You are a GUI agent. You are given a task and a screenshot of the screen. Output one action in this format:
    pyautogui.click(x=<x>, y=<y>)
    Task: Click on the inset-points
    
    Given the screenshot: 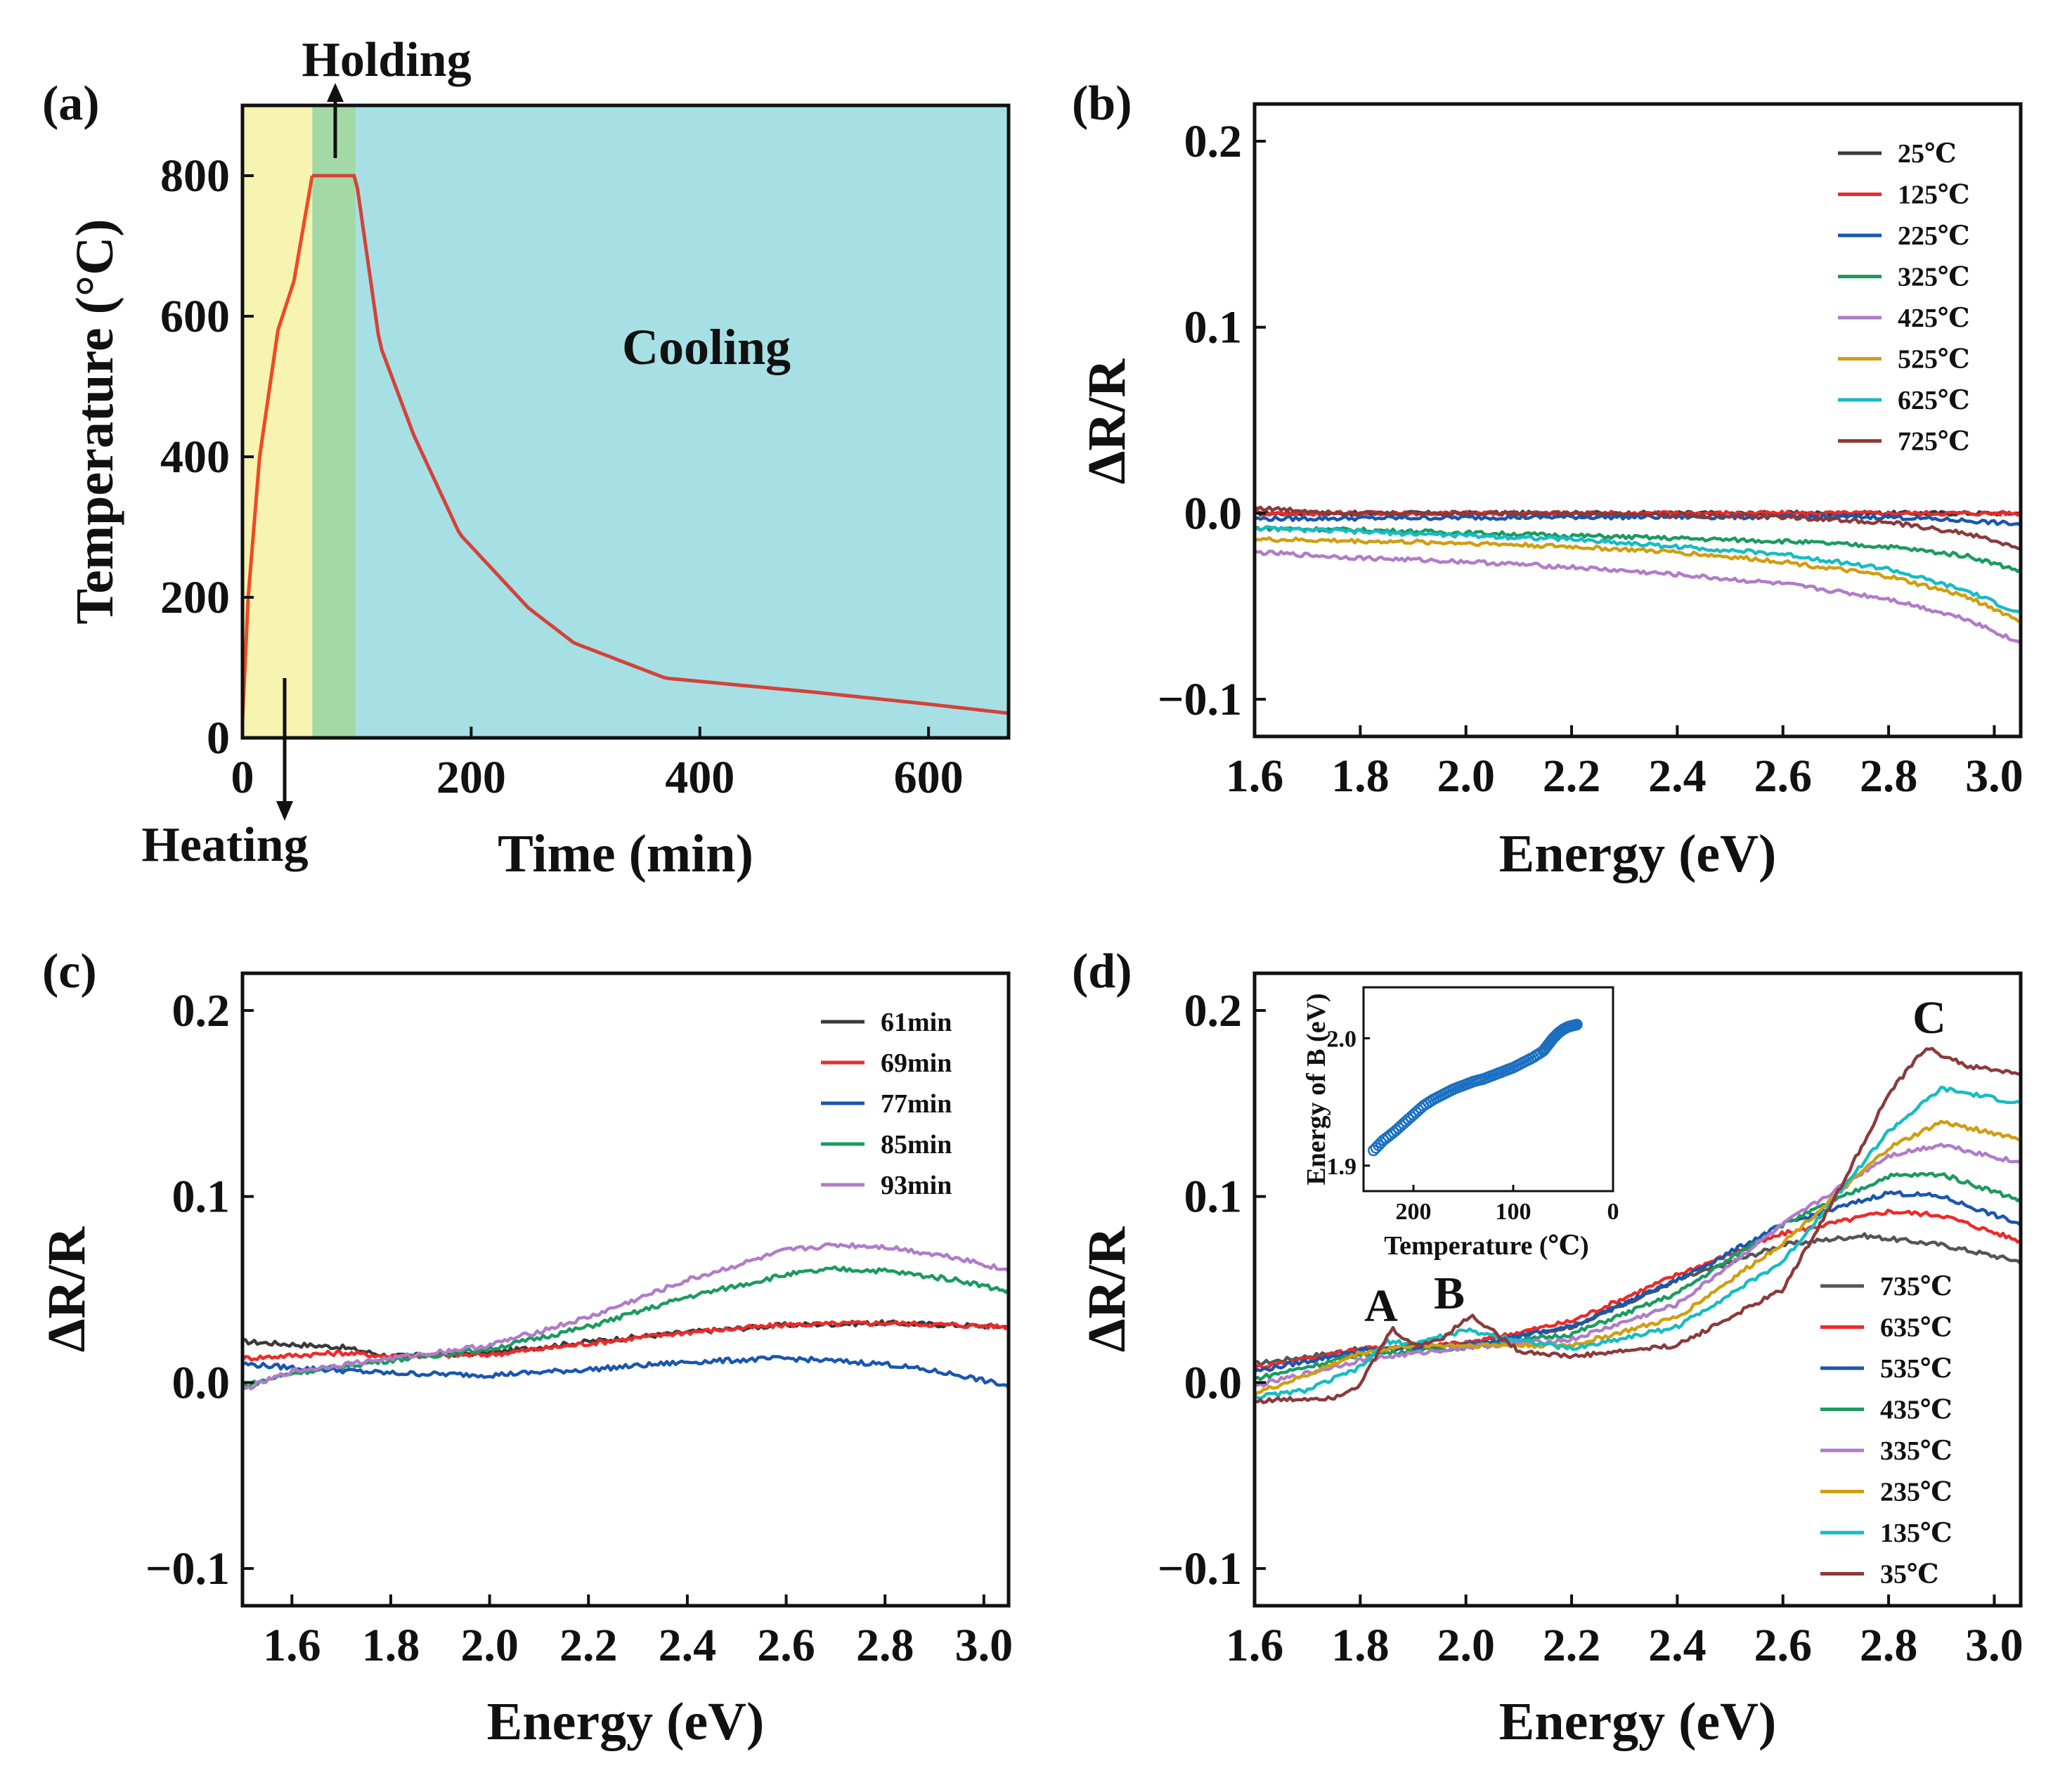 What is the action you would take?
    pyautogui.click(x=1475, y=1087)
    